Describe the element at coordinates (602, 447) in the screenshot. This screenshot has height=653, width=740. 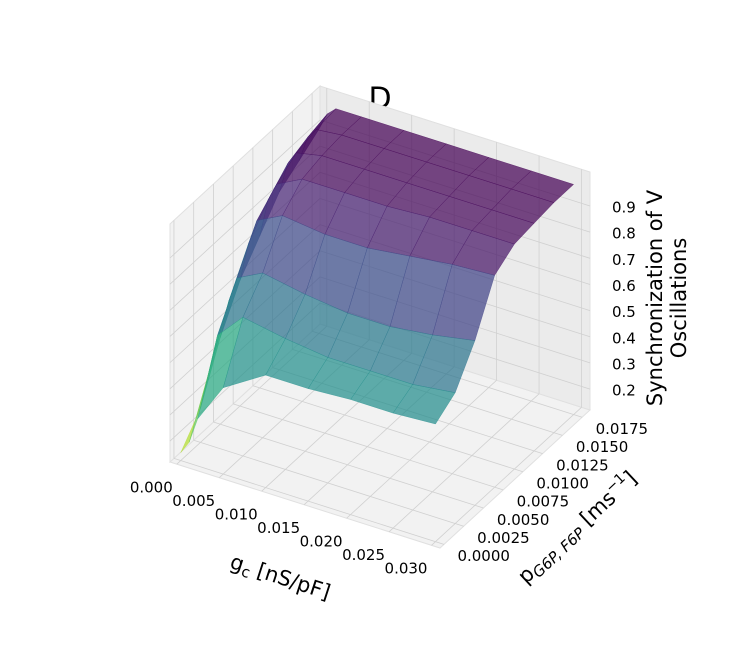
I see `y-tick-label: 0.0150` at that location.